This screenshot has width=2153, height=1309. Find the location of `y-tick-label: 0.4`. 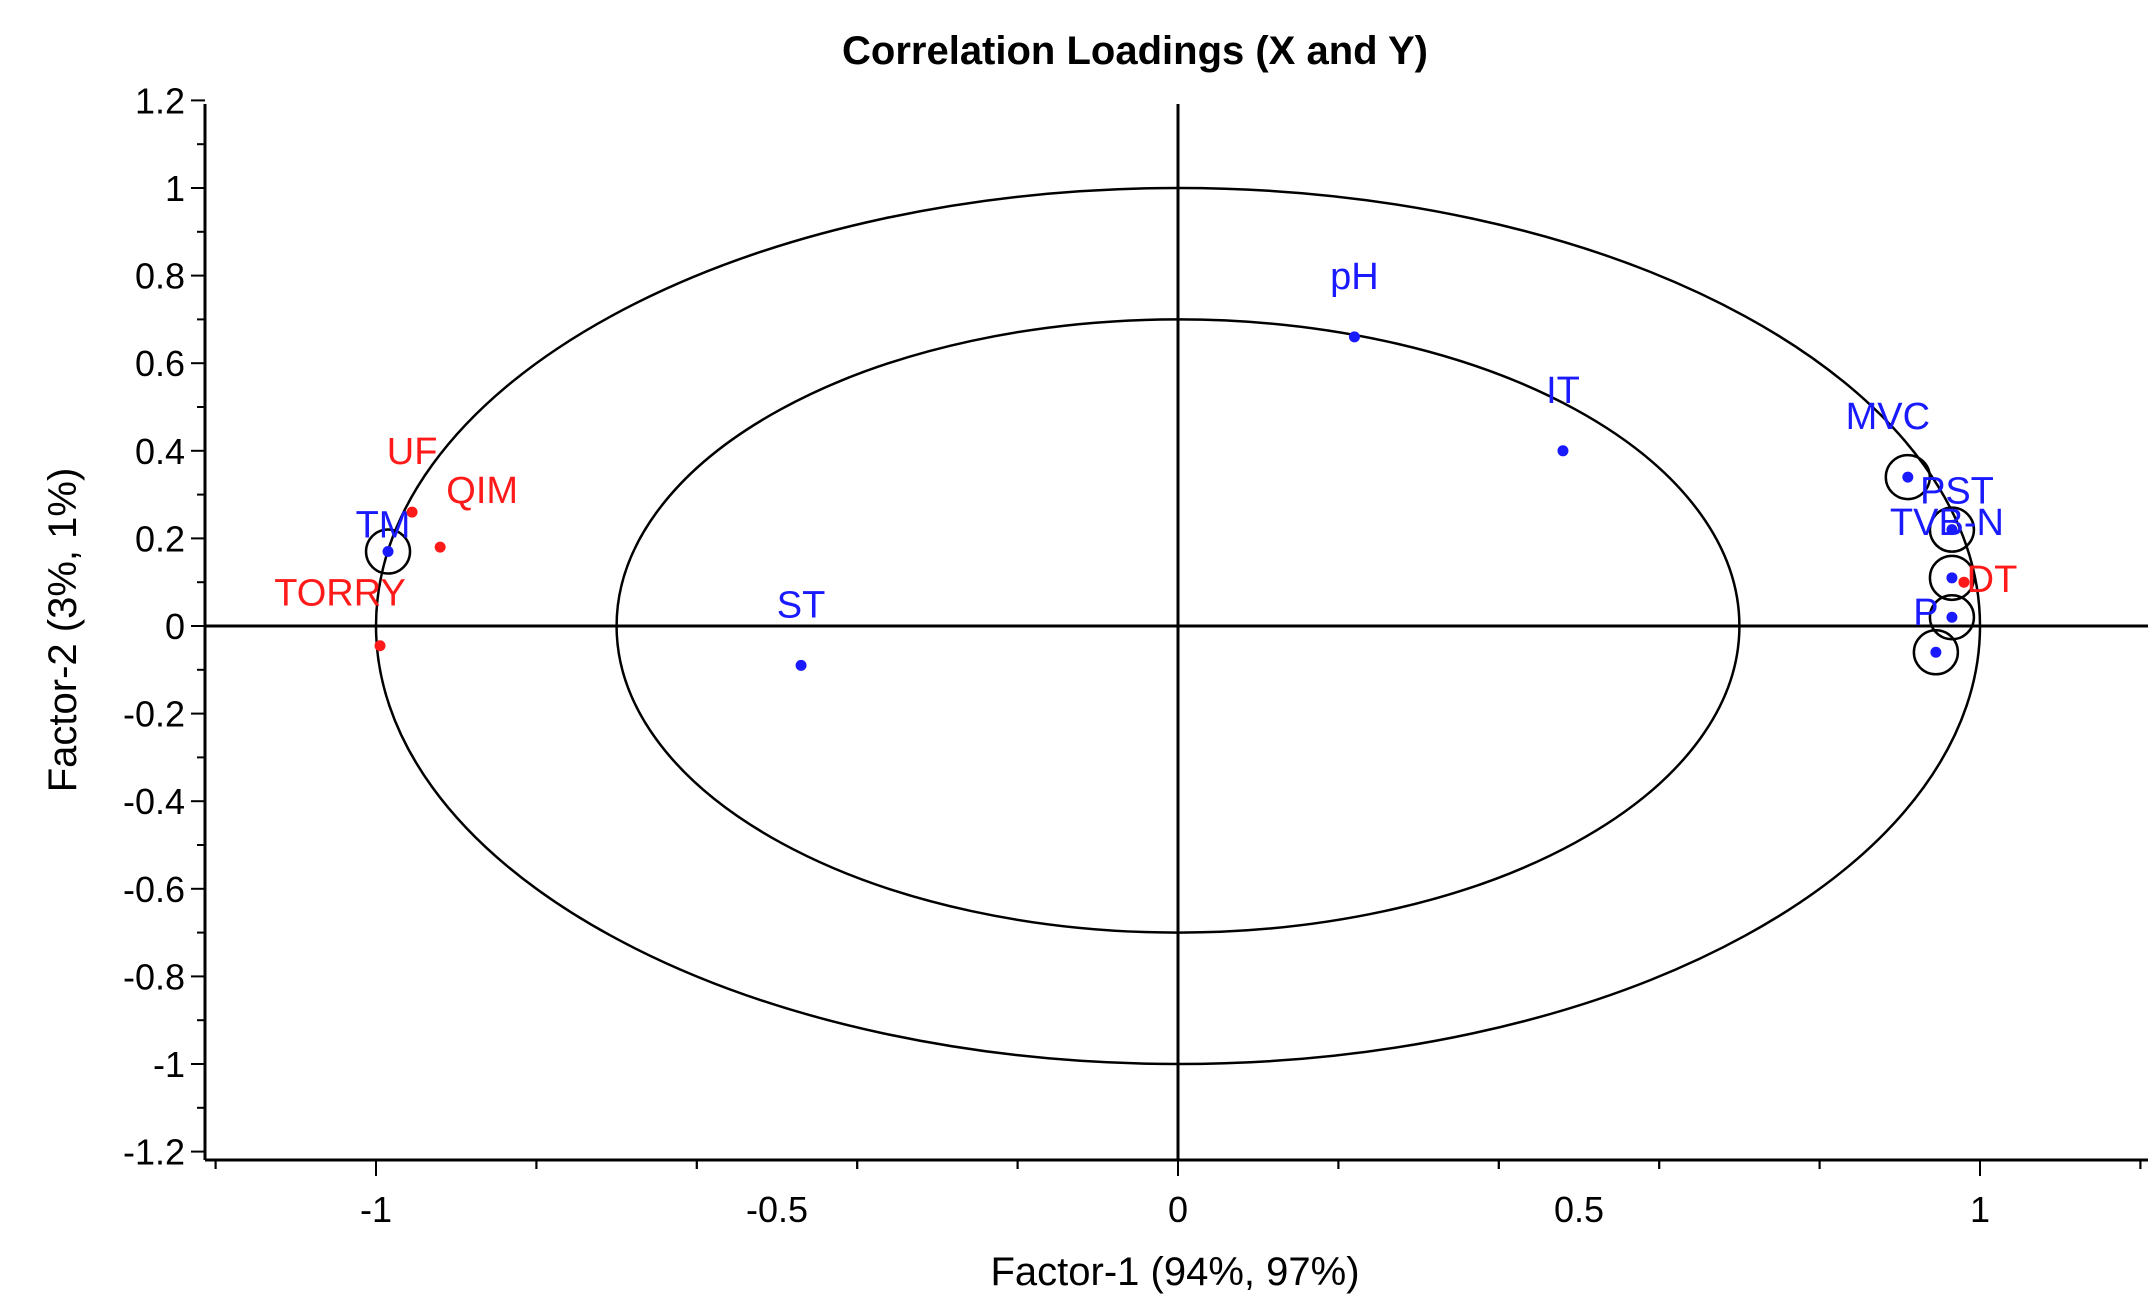

y-tick-label: 0.4 is located at coordinates (160, 451).